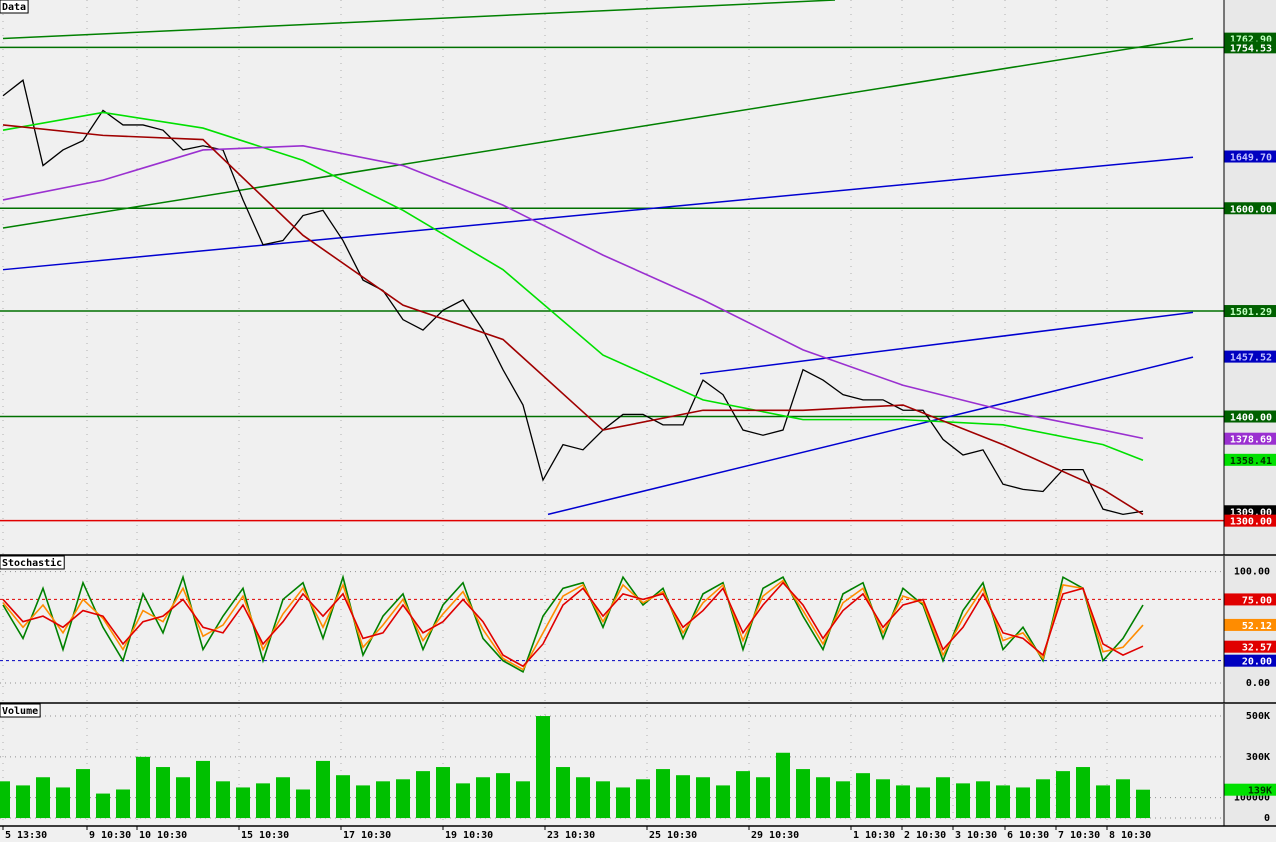 The height and width of the screenshot is (842, 1276). I want to click on price-tag-label: 1754.53, so click(1251, 48).